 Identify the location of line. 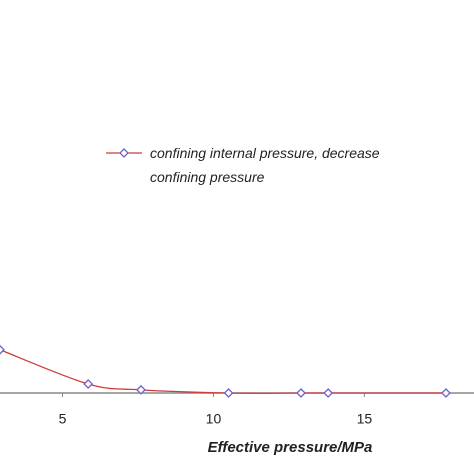
(223, 371).